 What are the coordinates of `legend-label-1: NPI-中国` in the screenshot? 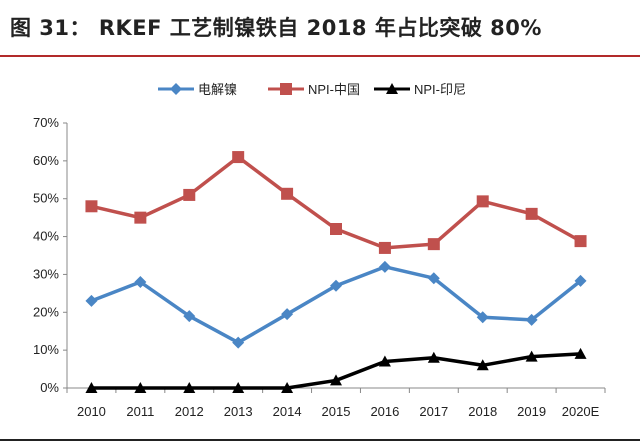 It's located at (334, 89).